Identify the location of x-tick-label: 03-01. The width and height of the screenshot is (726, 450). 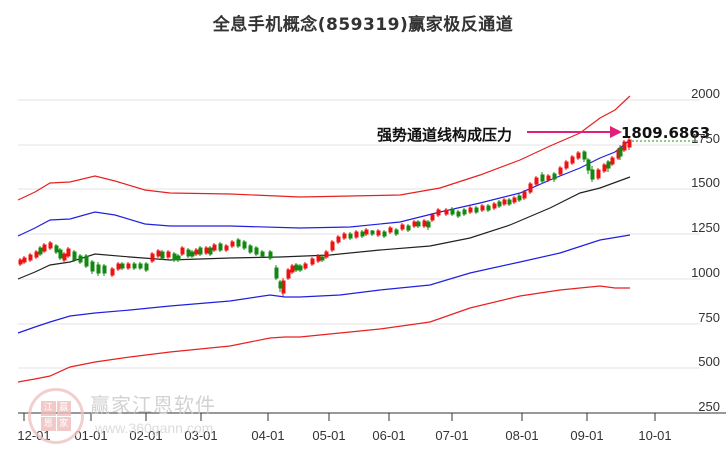
(201, 435).